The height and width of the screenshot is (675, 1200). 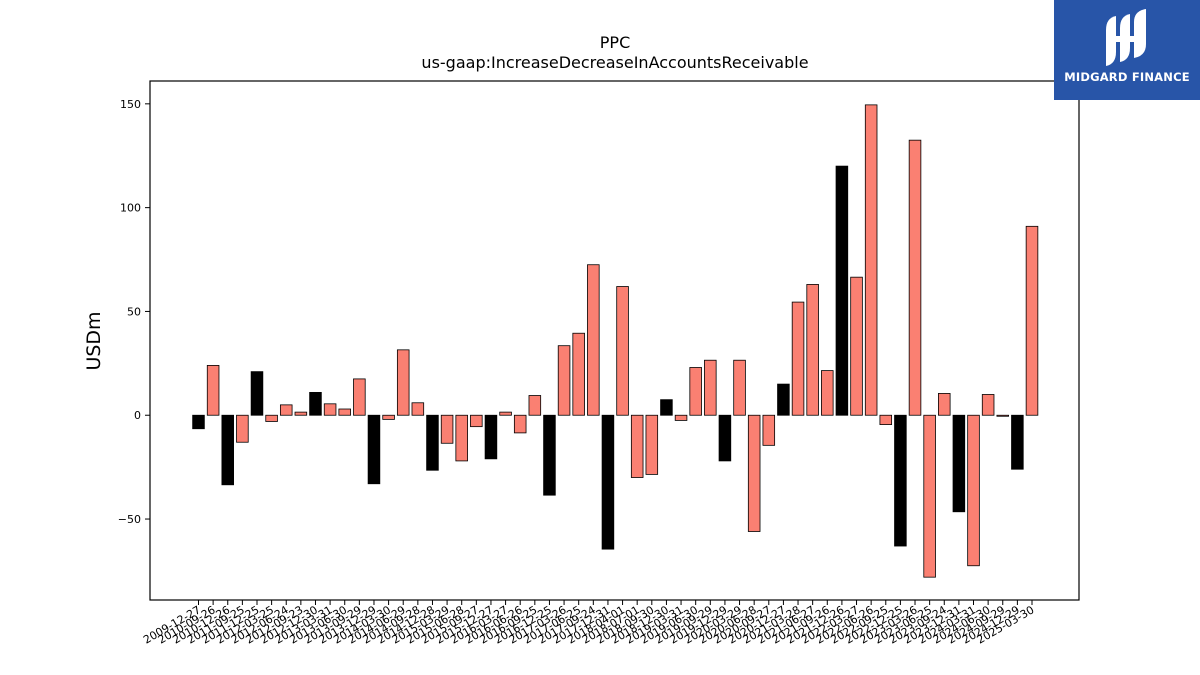 I want to click on y-tick-label: 50, so click(x=134, y=311).